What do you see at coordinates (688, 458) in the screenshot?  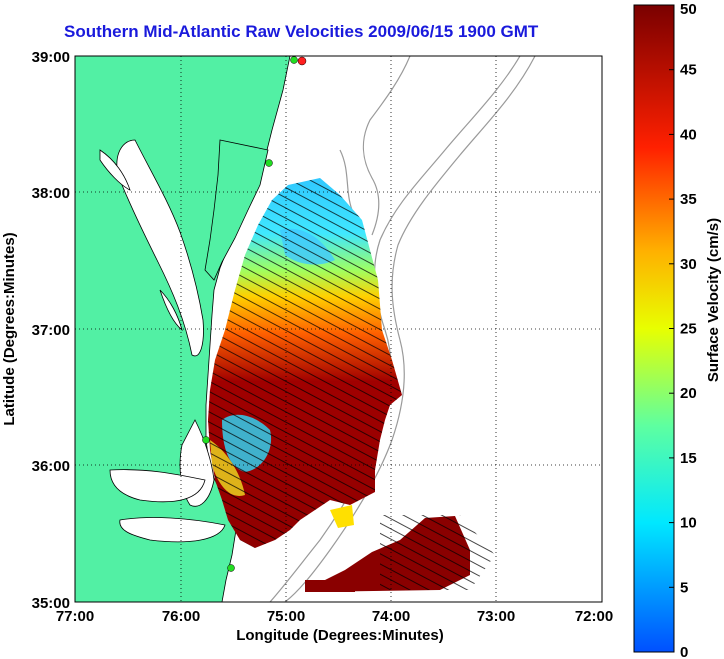 I see `colorbar-tick-label: 15` at bounding box center [688, 458].